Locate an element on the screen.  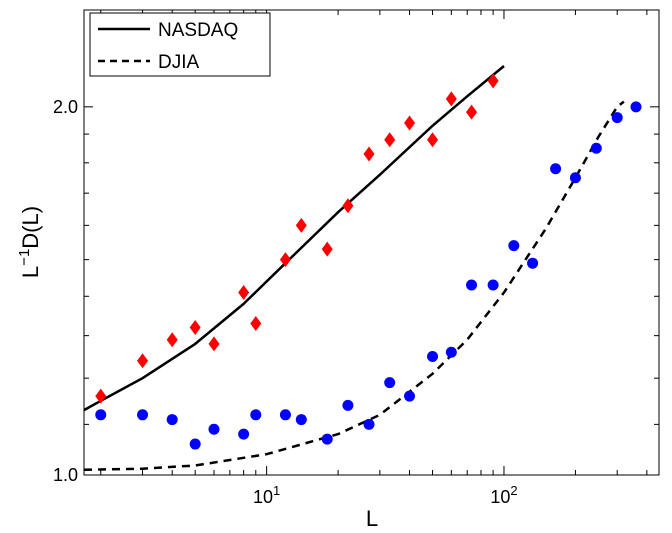
y-tick-label: 1.0 is located at coordinates (65, 475).